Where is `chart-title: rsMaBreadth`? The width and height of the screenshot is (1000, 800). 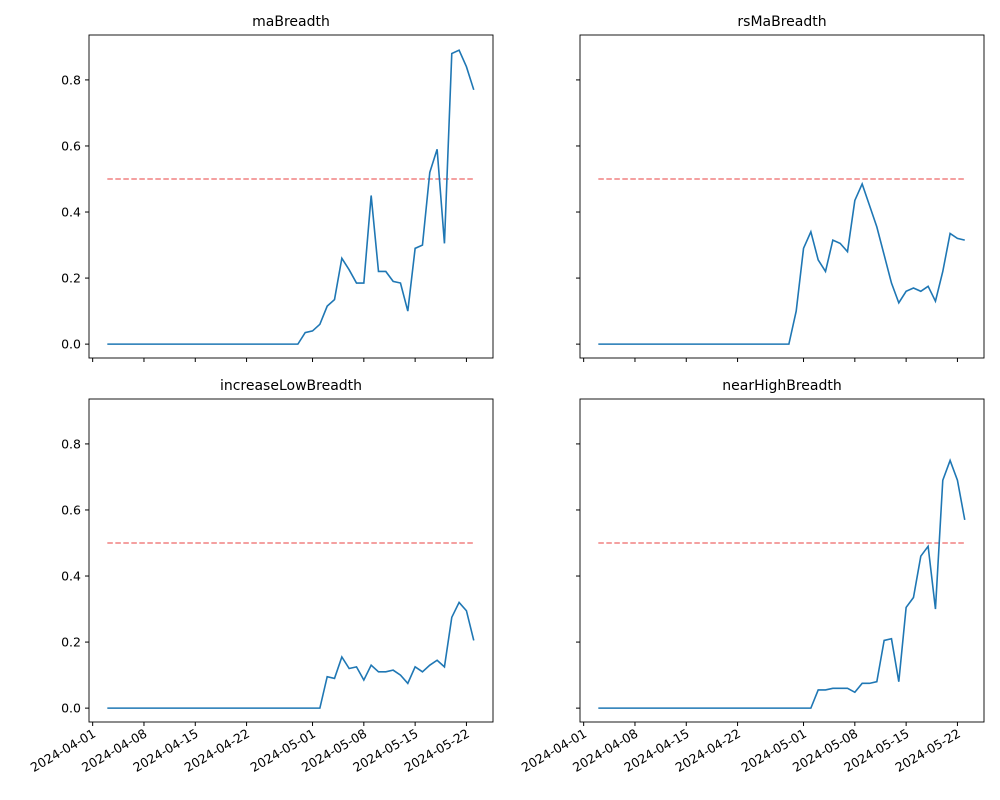 chart-title: rsMaBreadth is located at coordinates (781, 22).